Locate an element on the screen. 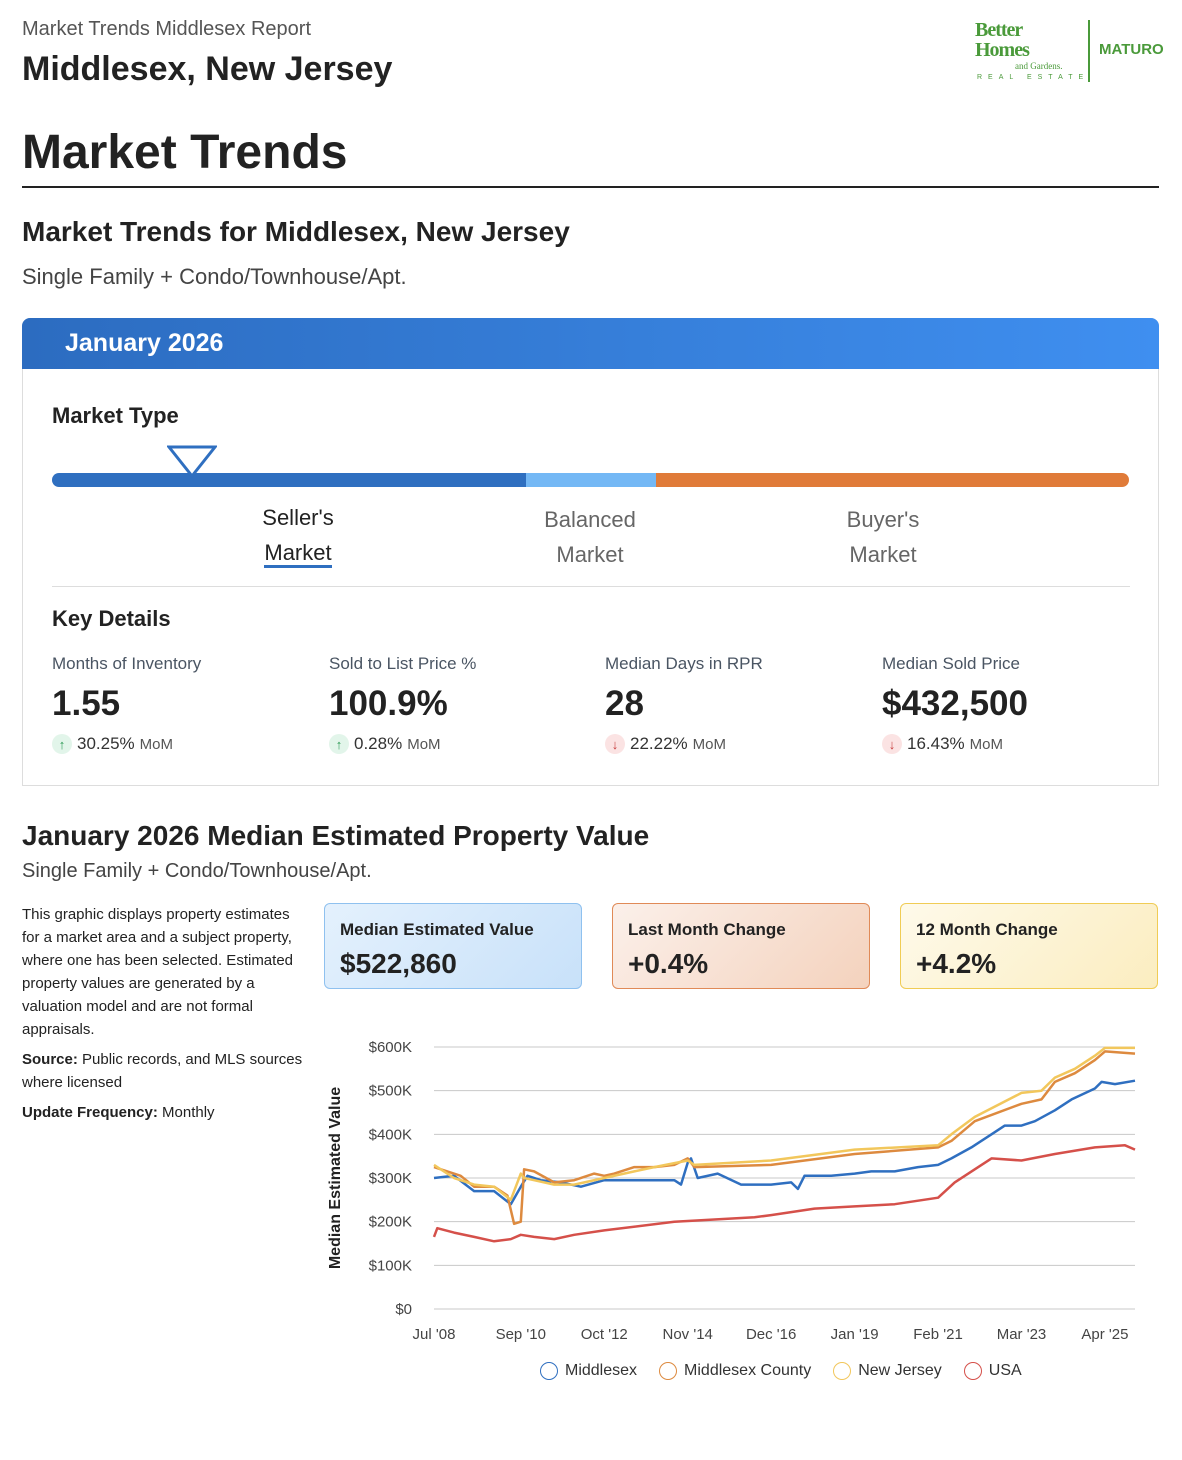 Image resolution: width=1182 pixels, height=1460 pixels. median-value-box: Median Estimated Value $522,860 is located at coordinates (453, 946).